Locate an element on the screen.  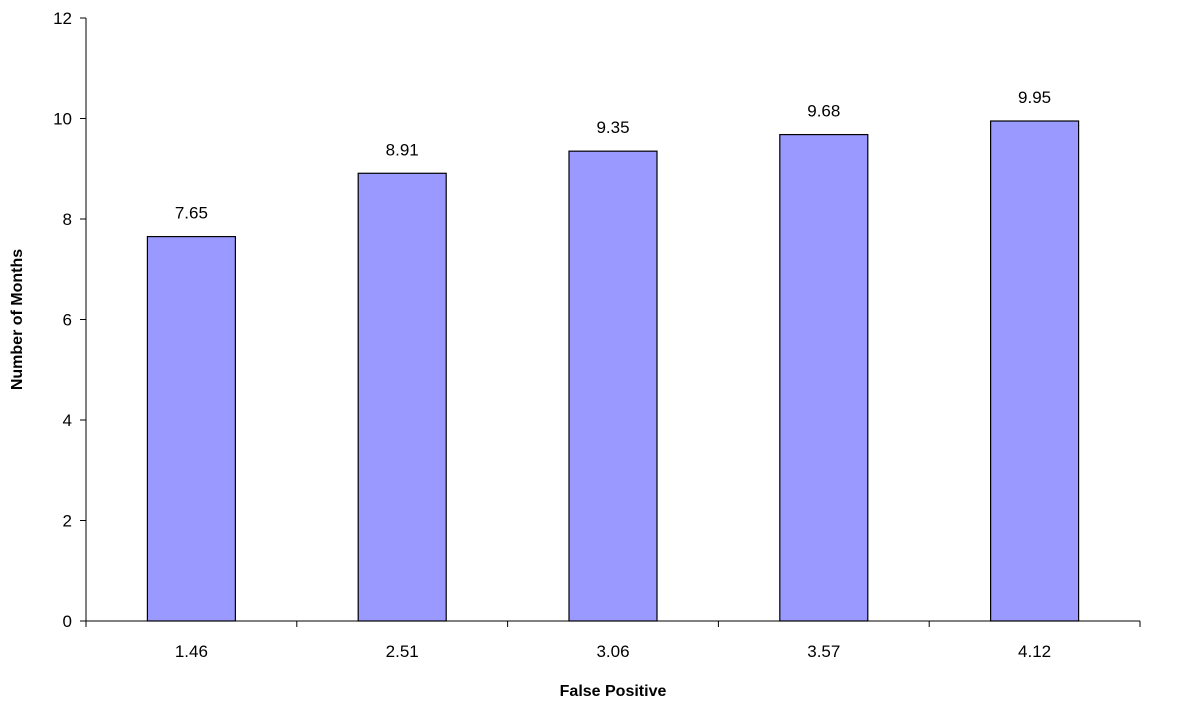
y-tick-label: 2 is located at coordinates (67, 521).